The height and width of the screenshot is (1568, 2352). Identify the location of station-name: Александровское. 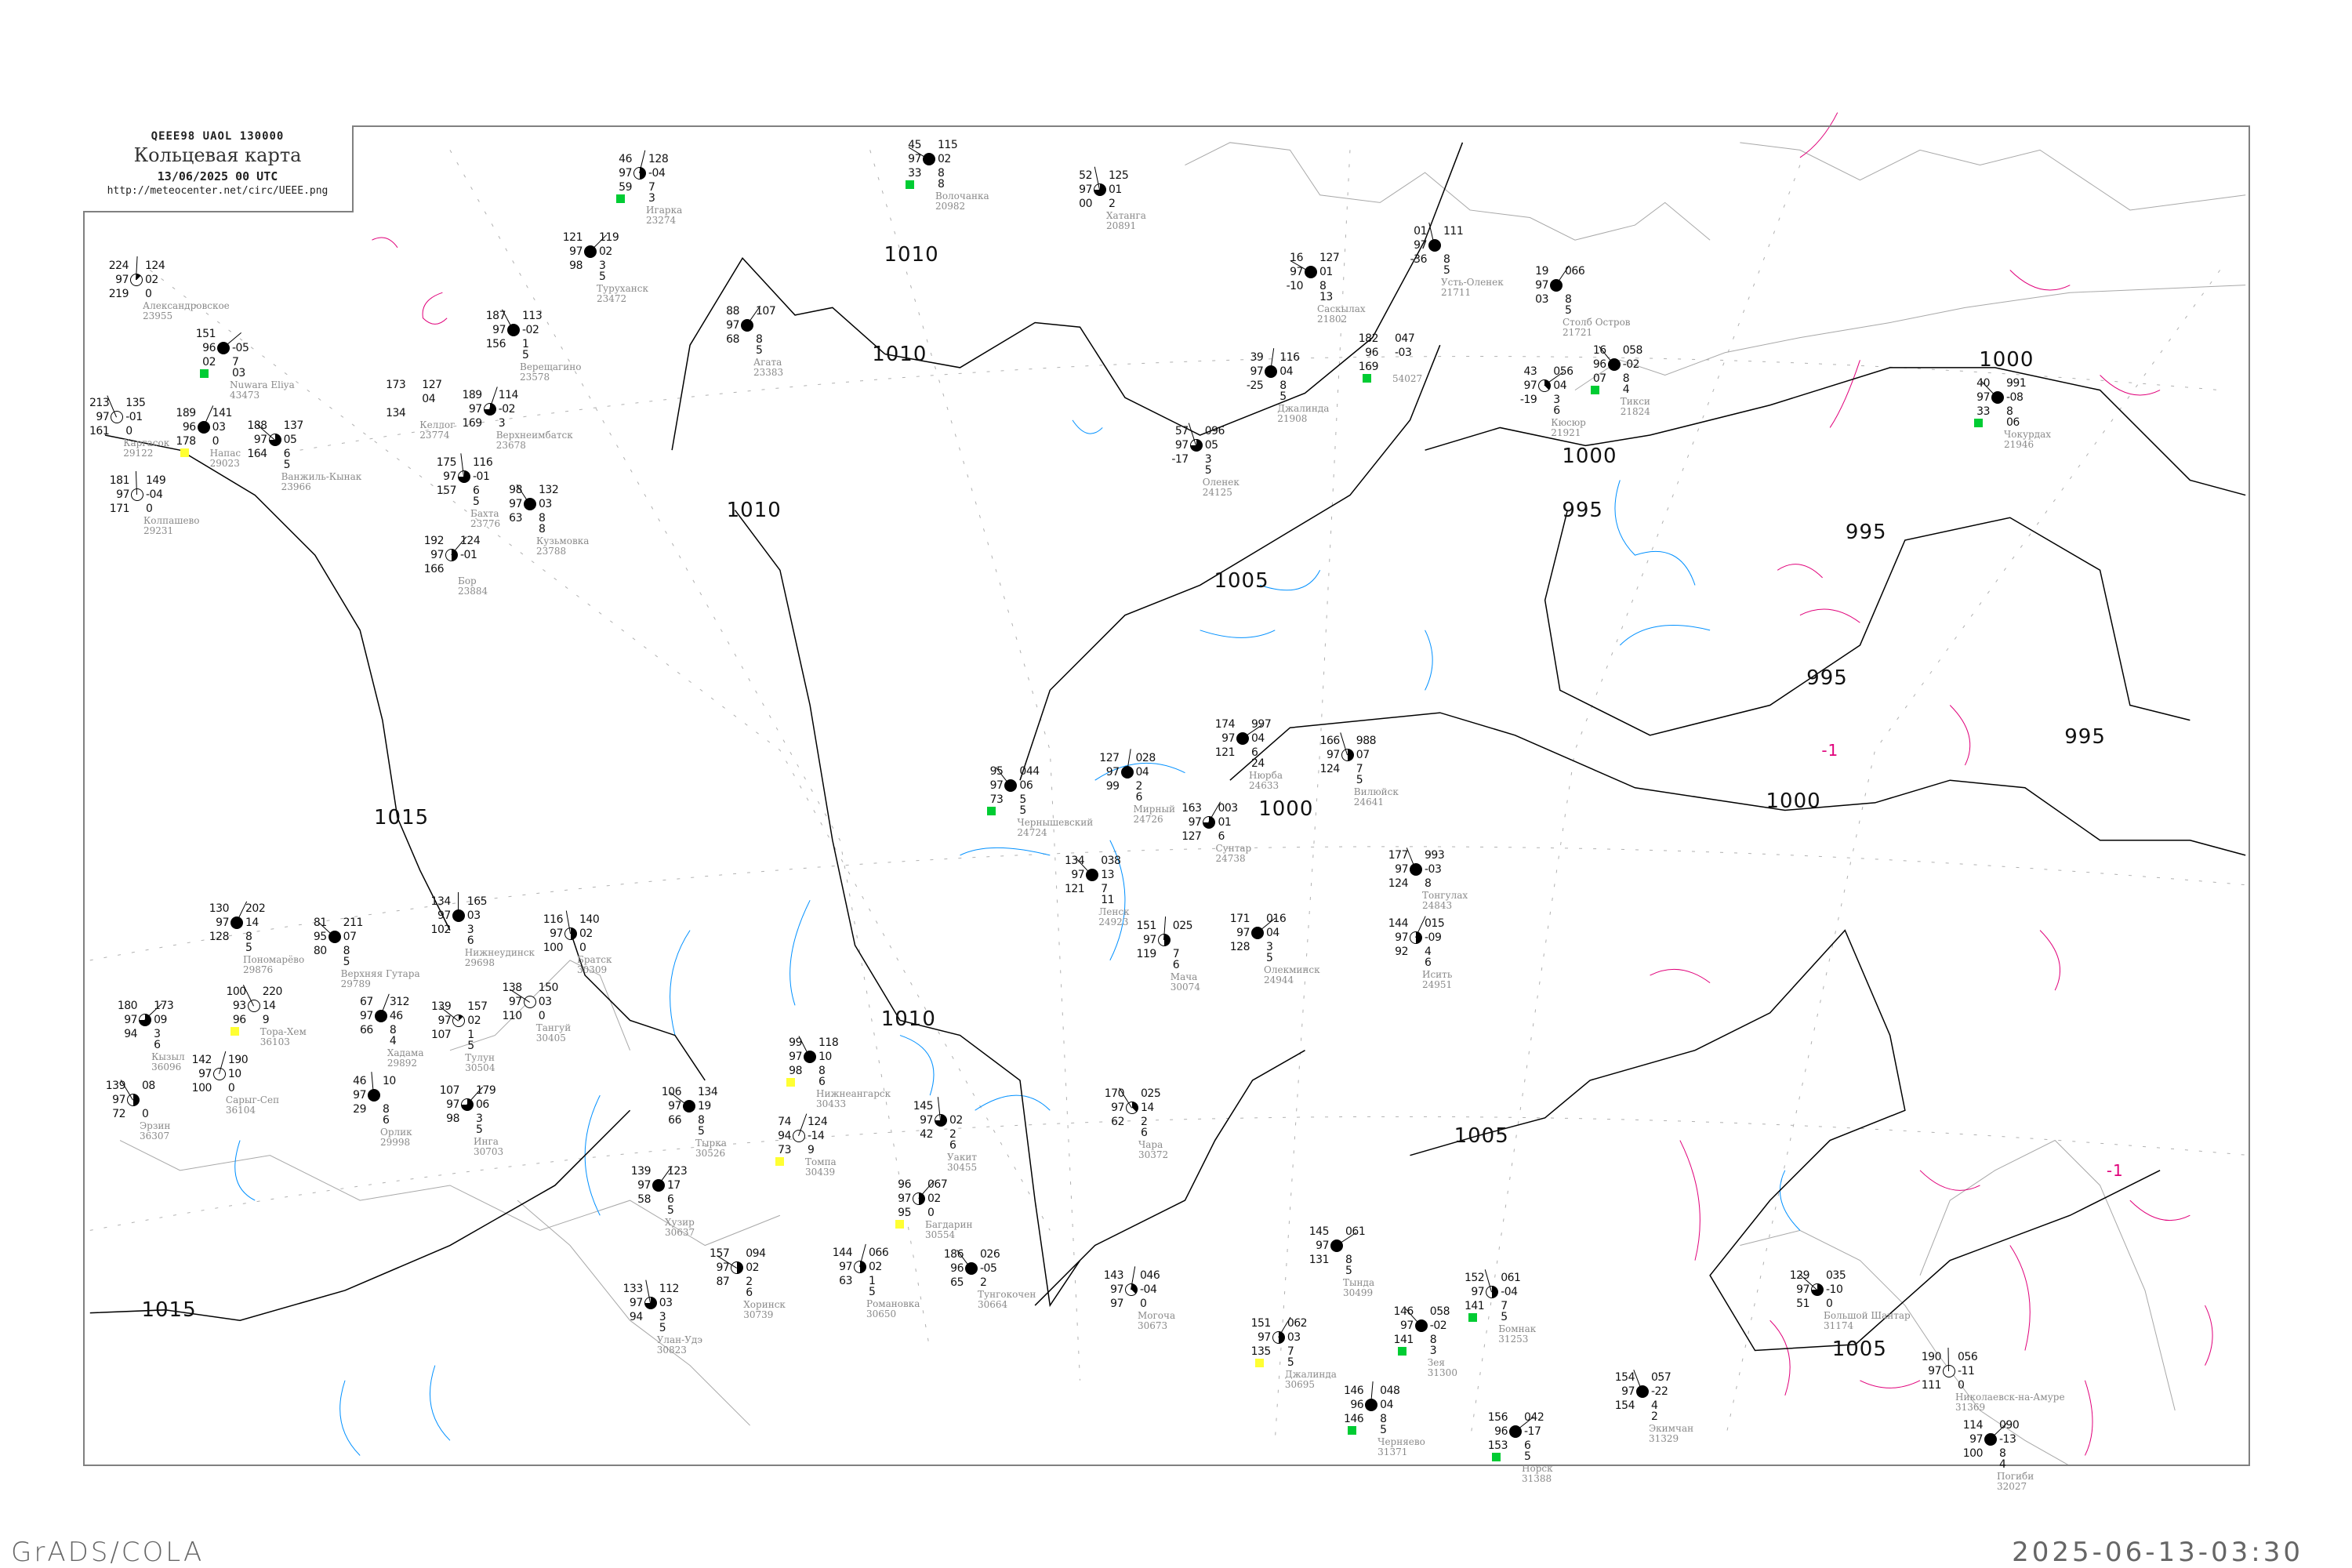
(186, 306).